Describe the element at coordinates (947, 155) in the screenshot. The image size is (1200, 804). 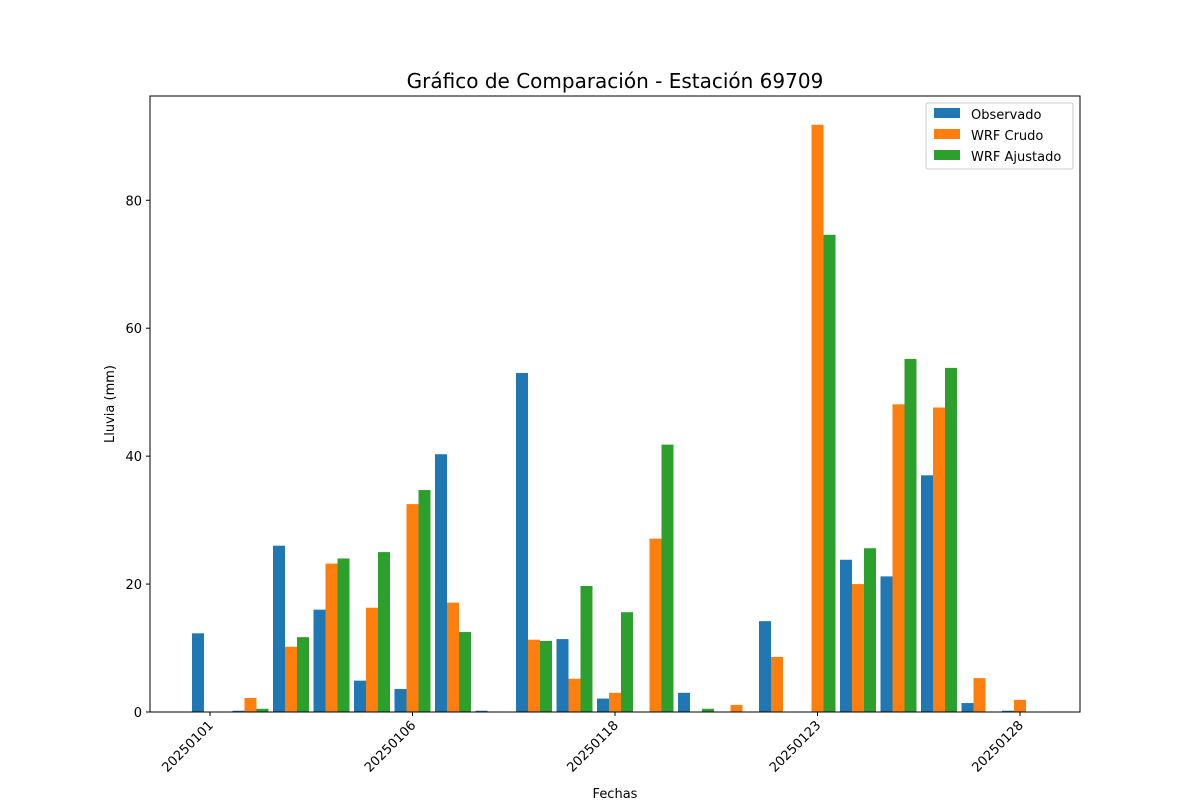
I see `legend-swatch-wrf-ajustado` at that location.